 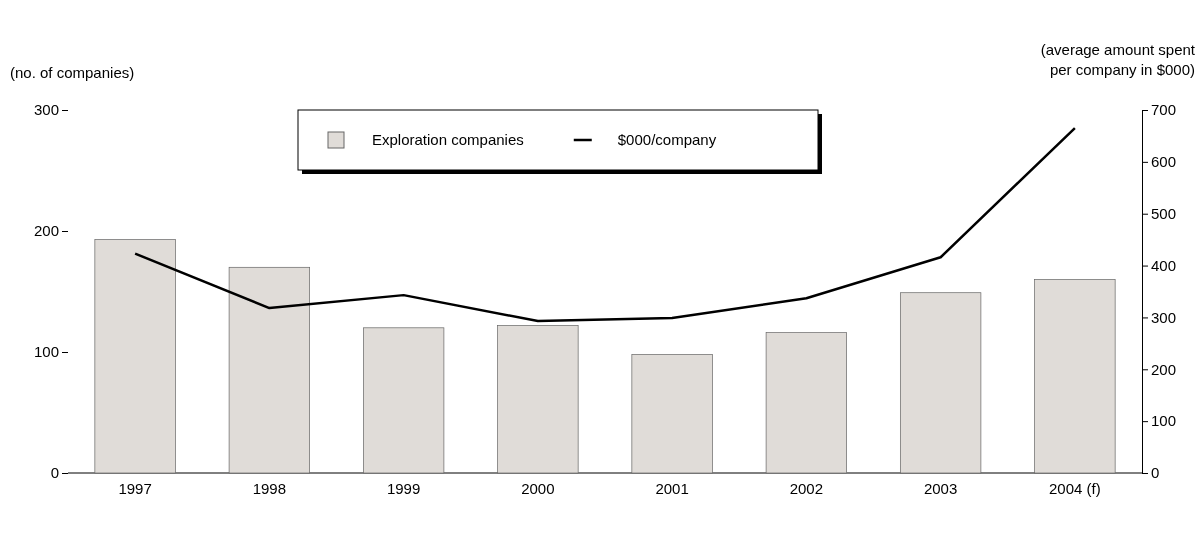 I want to click on x-tick-label: 2004 (f), so click(x=1075, y=488).